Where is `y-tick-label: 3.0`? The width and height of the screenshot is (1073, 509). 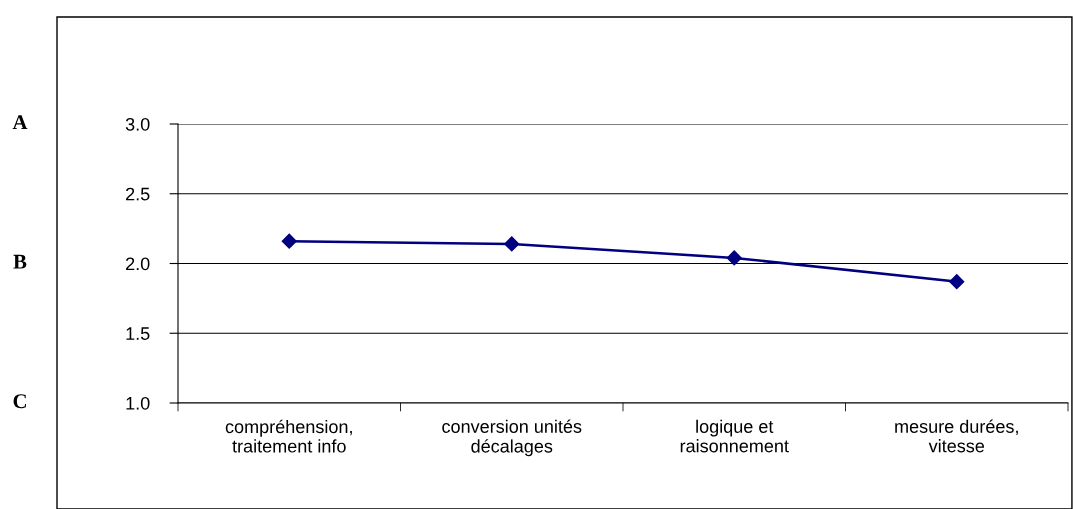
y-tick-label: 3.0 is located at coordinates (137, 124).